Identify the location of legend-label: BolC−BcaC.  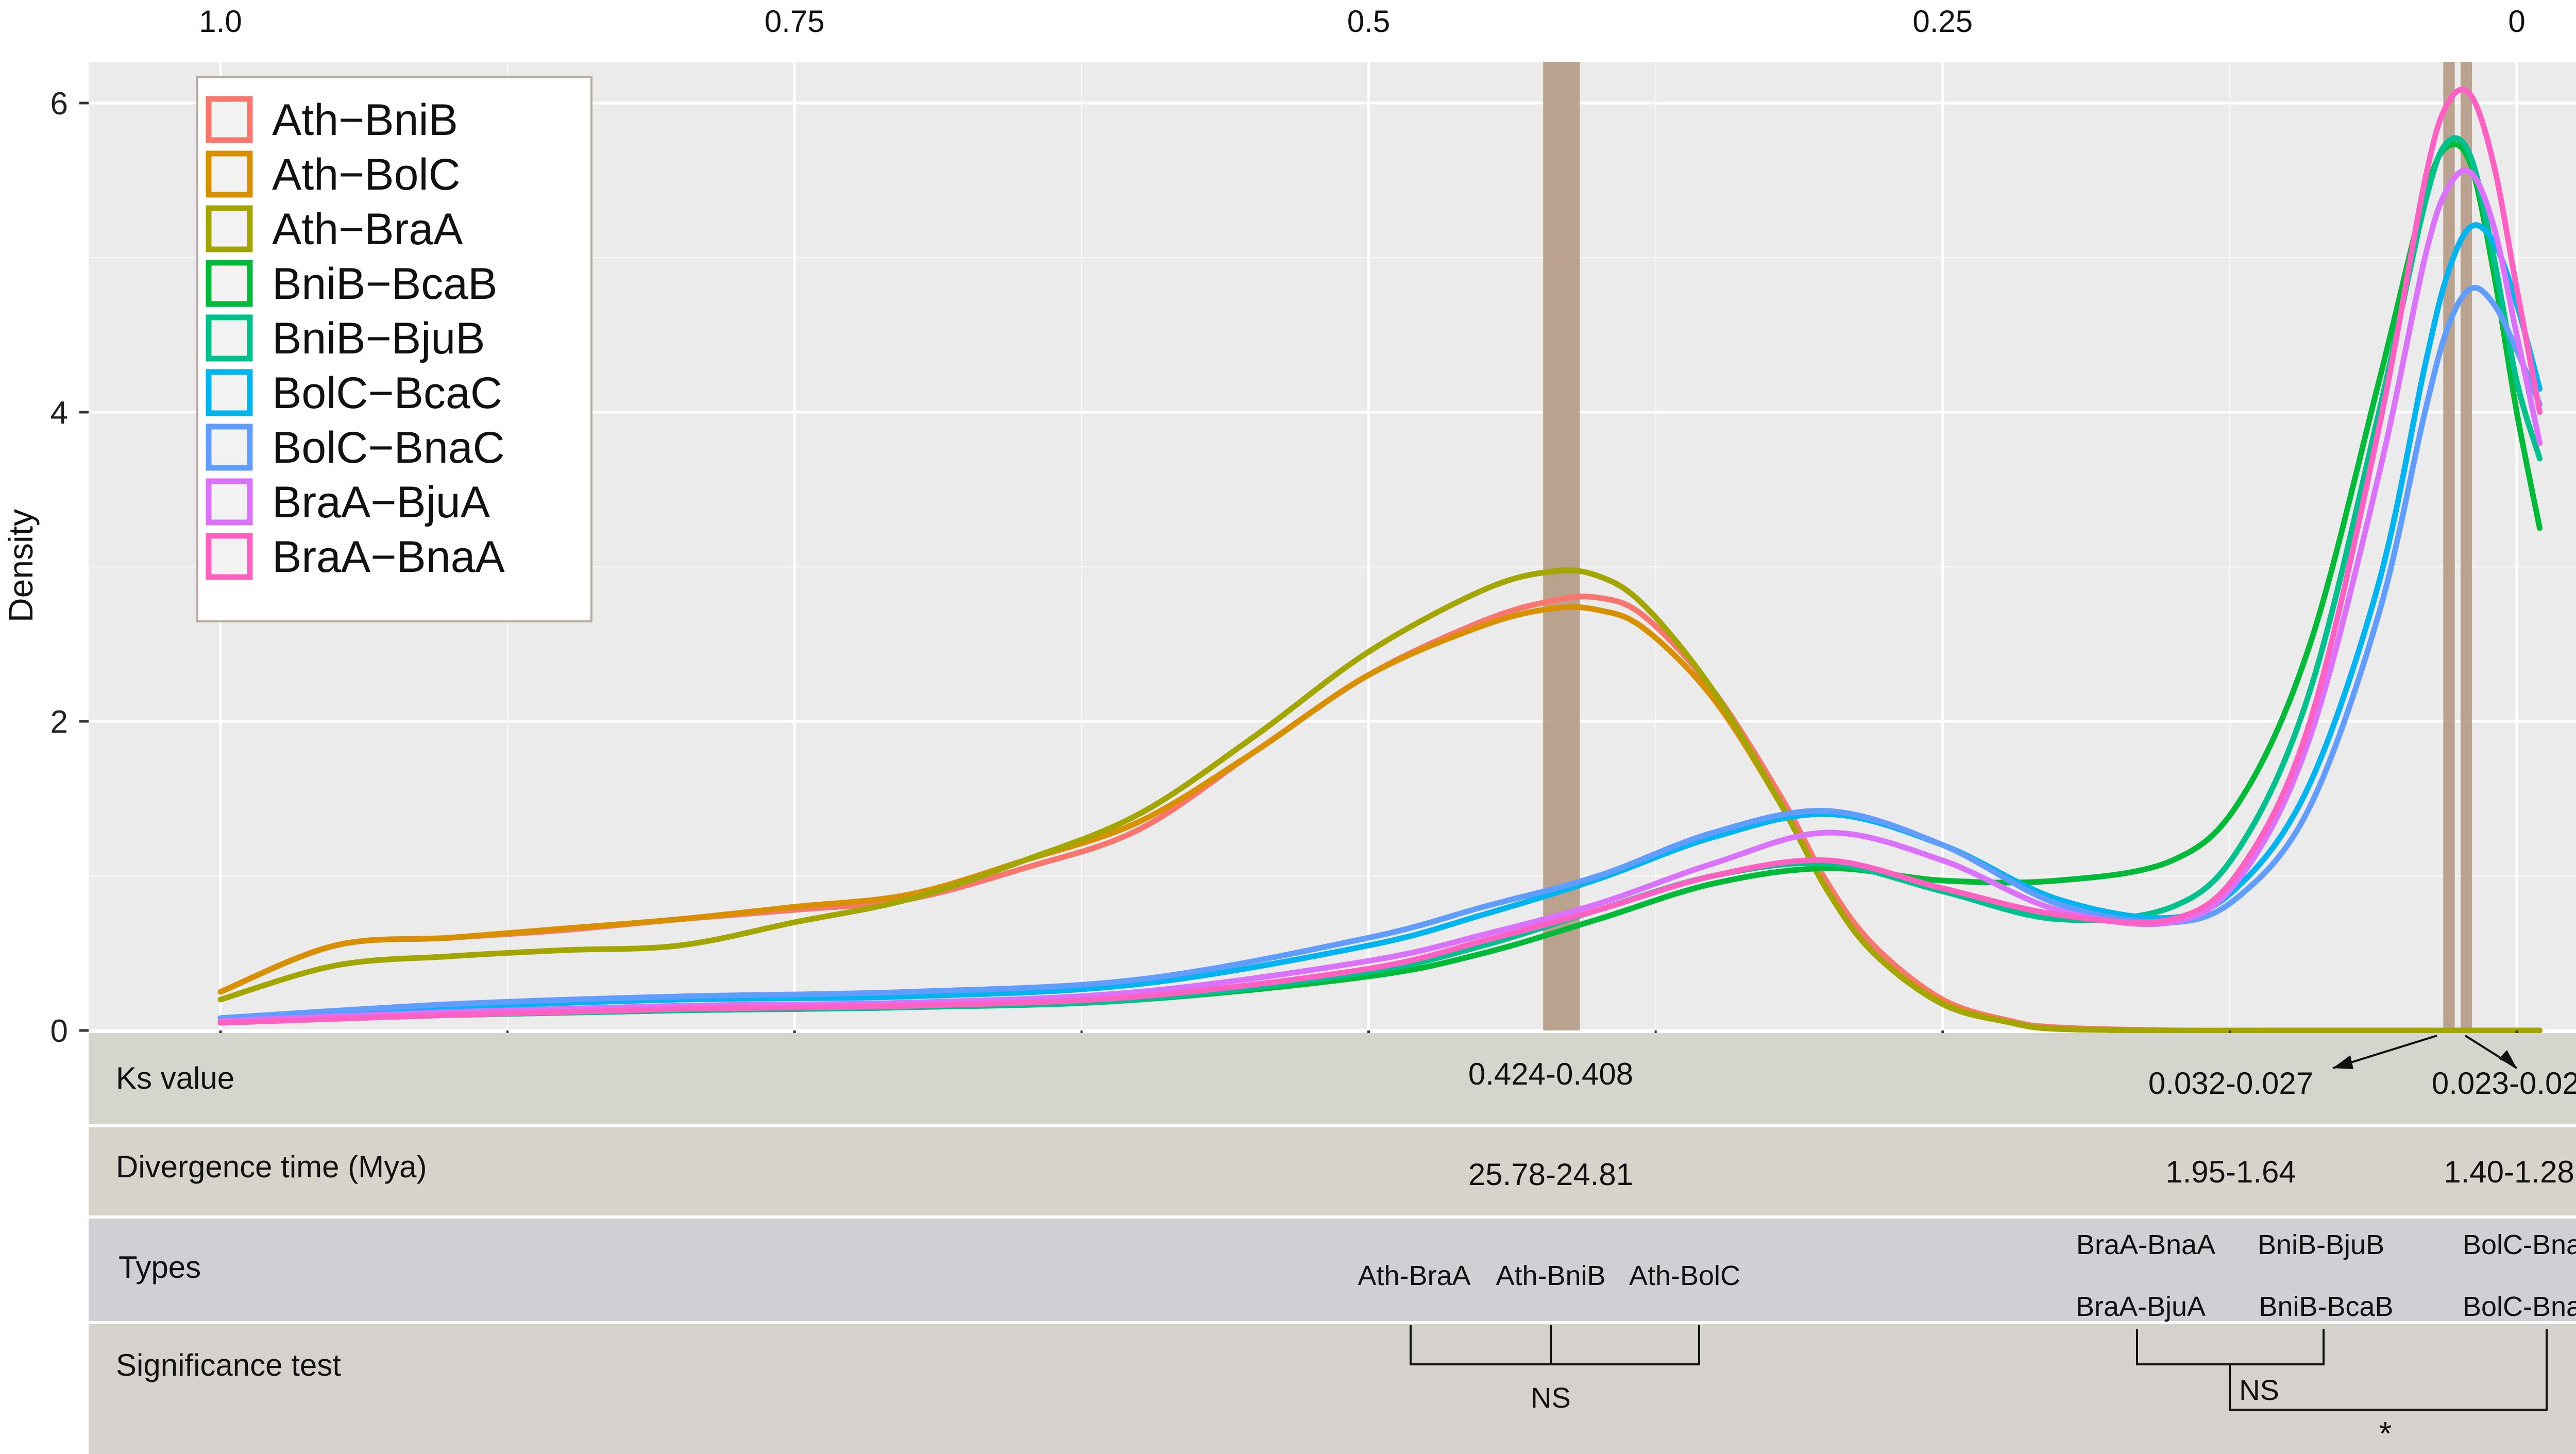
(387, 393).